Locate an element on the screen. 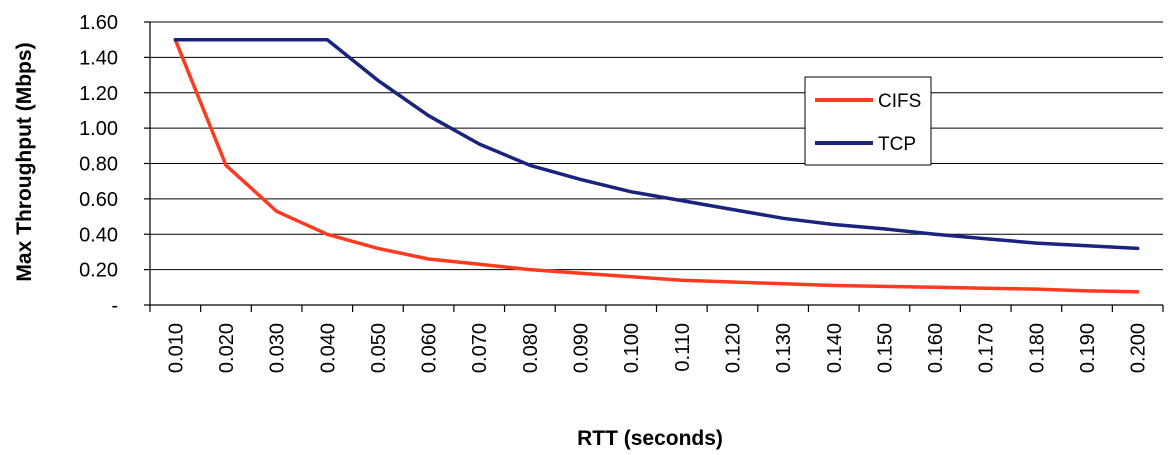 This screenshot has height=455, width=1169. x-tick-label: 0.040 is located at coordinates (328, 348).